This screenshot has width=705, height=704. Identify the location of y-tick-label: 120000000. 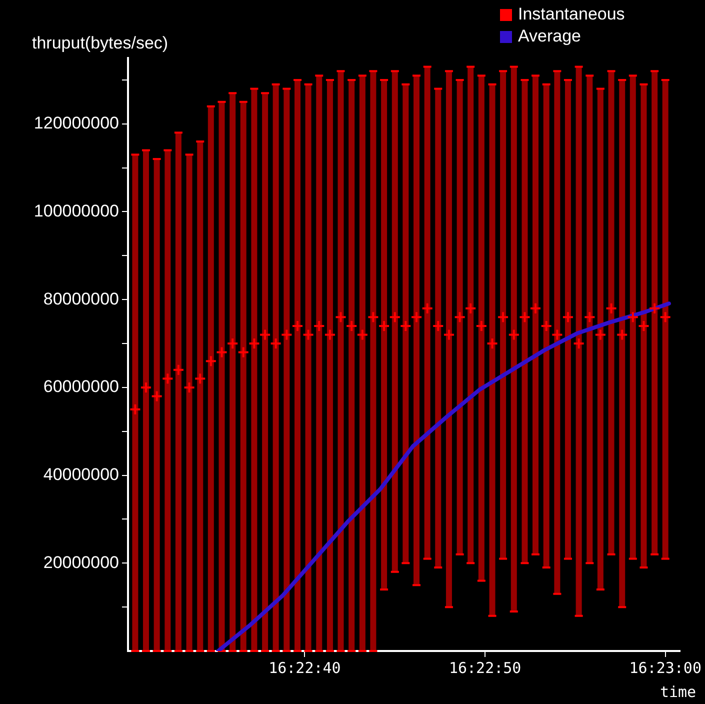
(76, 123).